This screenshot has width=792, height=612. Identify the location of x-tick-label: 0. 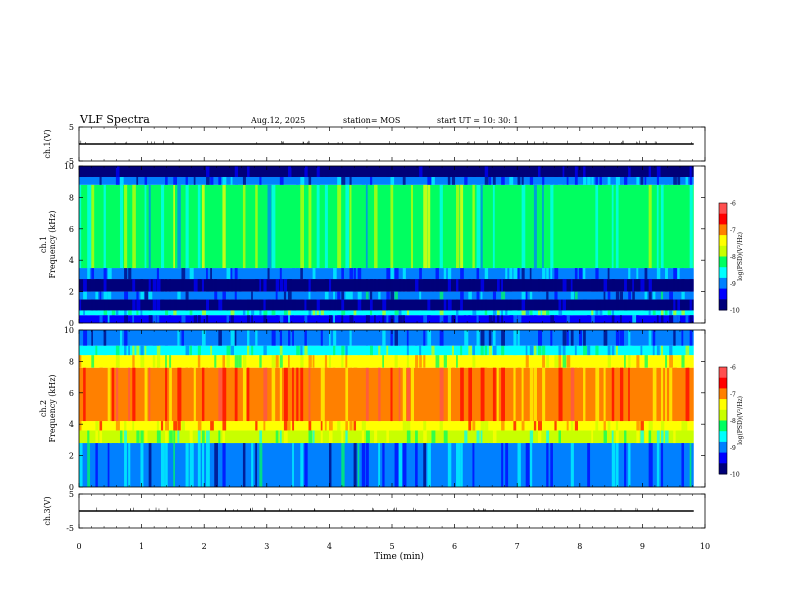
(78, 546).